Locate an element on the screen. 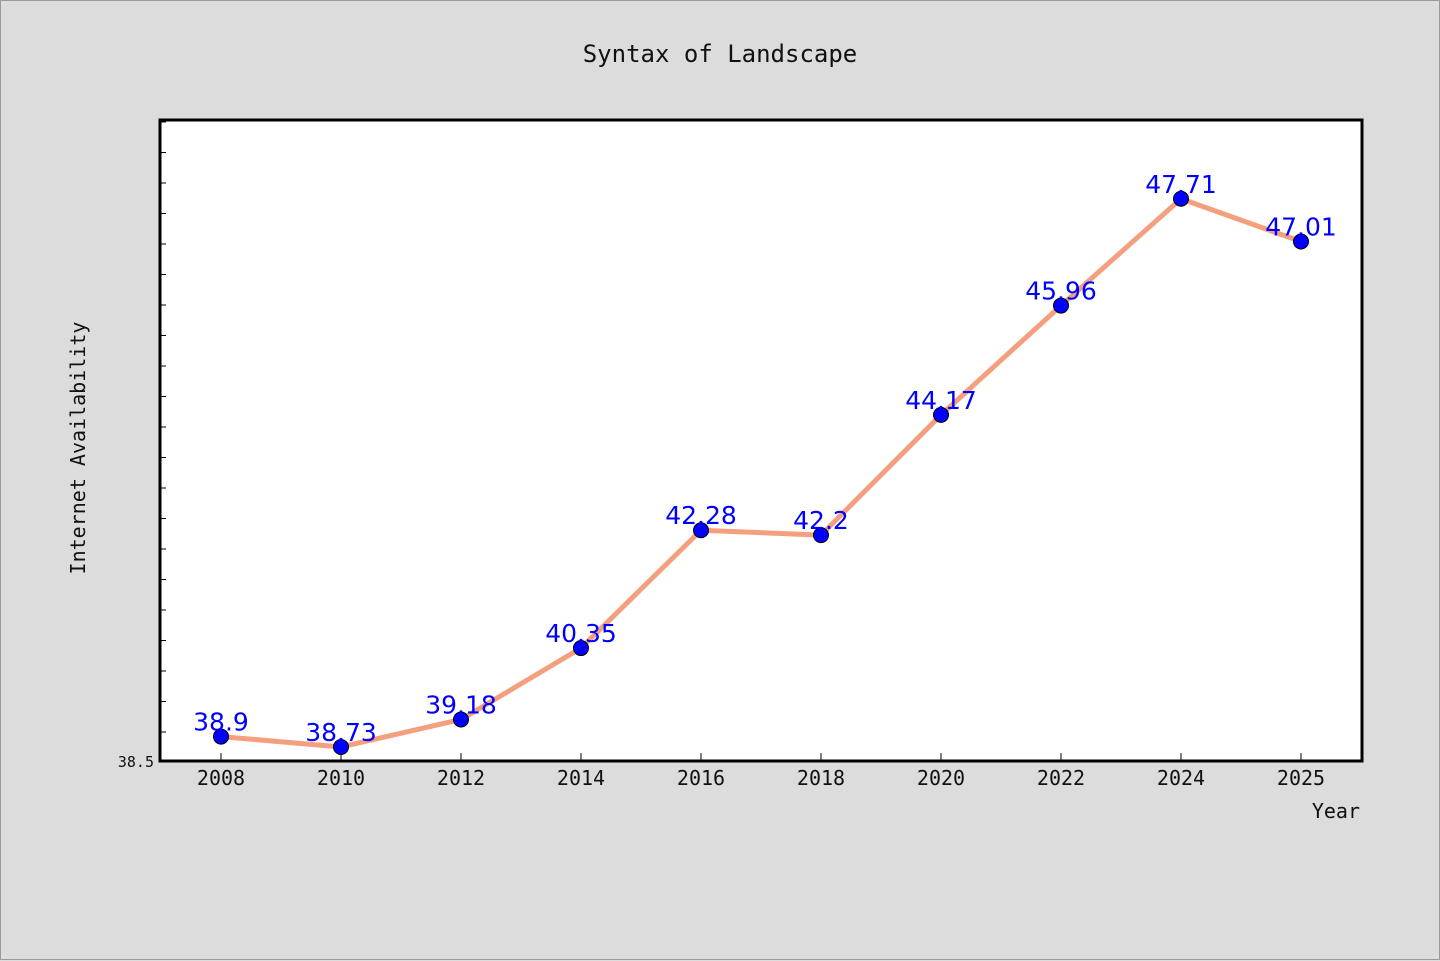  x-tick-label: 2018 is located at coordinates (821, 778).